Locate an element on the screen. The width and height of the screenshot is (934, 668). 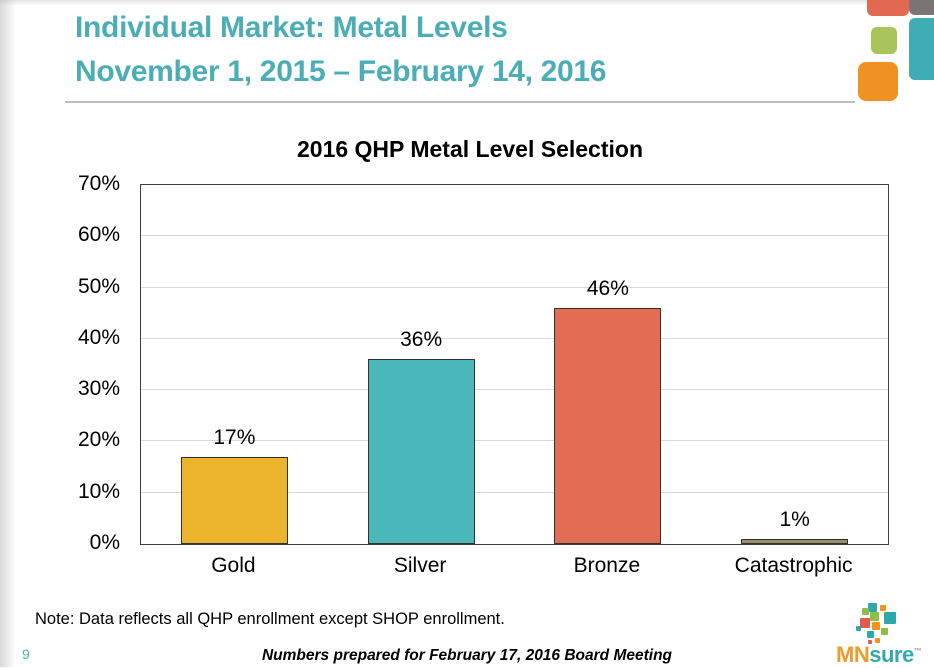
y-tick-label: 50% is located at coordinates (98, 286).